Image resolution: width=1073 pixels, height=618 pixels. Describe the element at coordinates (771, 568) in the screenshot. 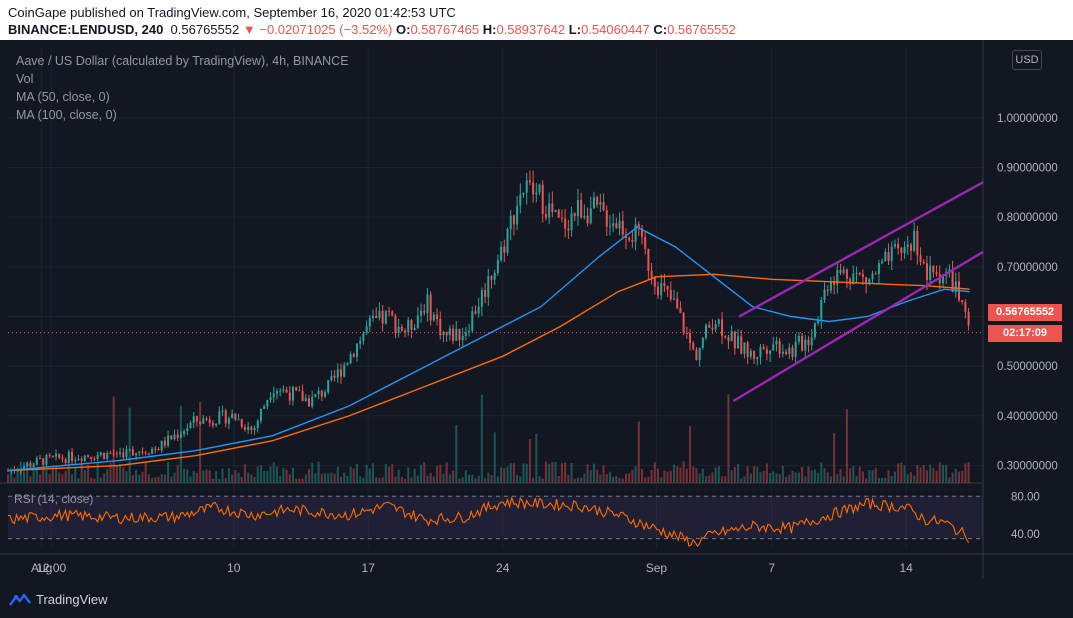

I see `x-tick-label: 7` at that location.